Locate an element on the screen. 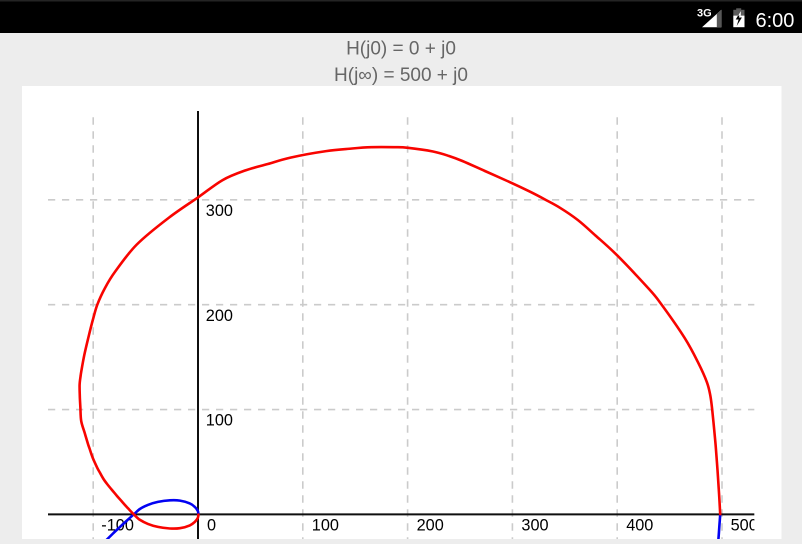 The height and width of the screenshot is (544, 802). svg-text: 6:00 is located at coordinates (775, 21).